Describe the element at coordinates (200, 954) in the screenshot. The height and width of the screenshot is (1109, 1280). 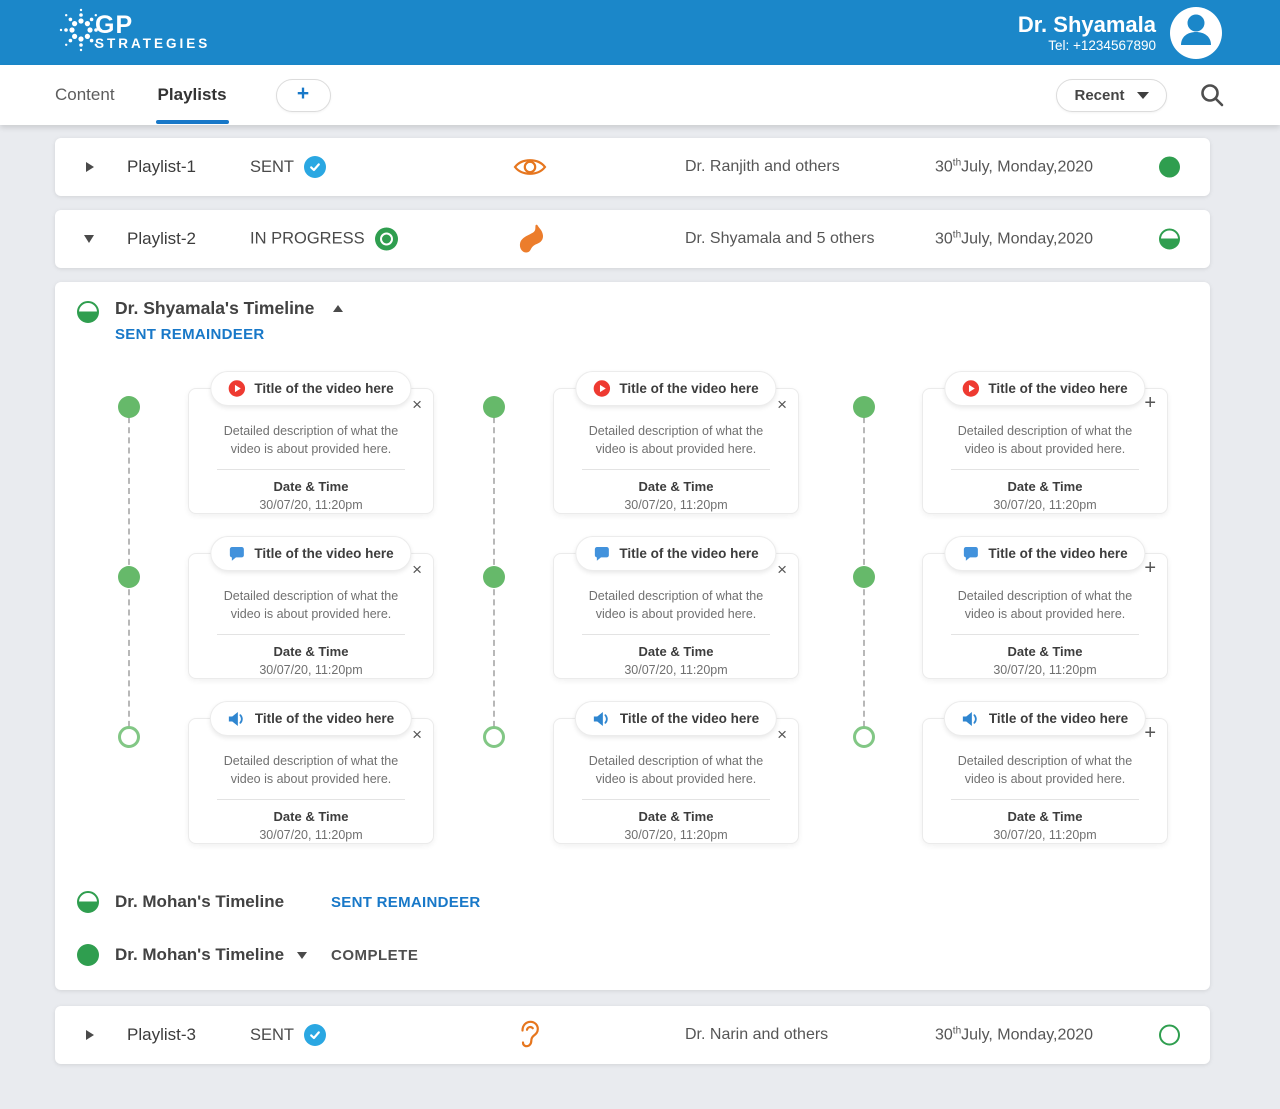
I see `timeline-owner-label: Dr. Mohan's Timeline` at that location.